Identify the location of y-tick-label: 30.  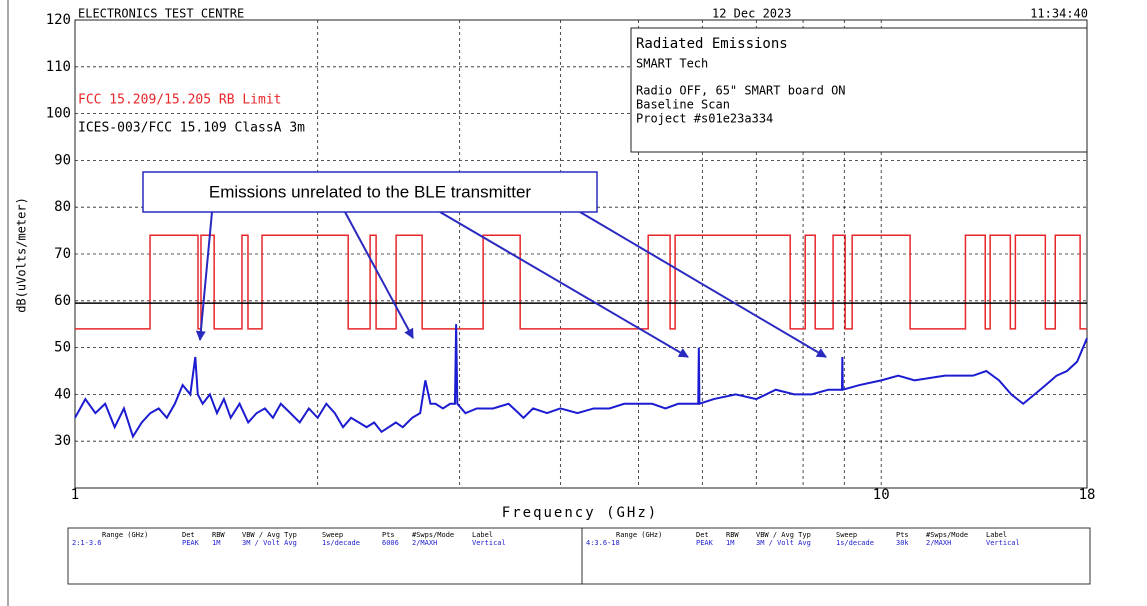
(62, 441).